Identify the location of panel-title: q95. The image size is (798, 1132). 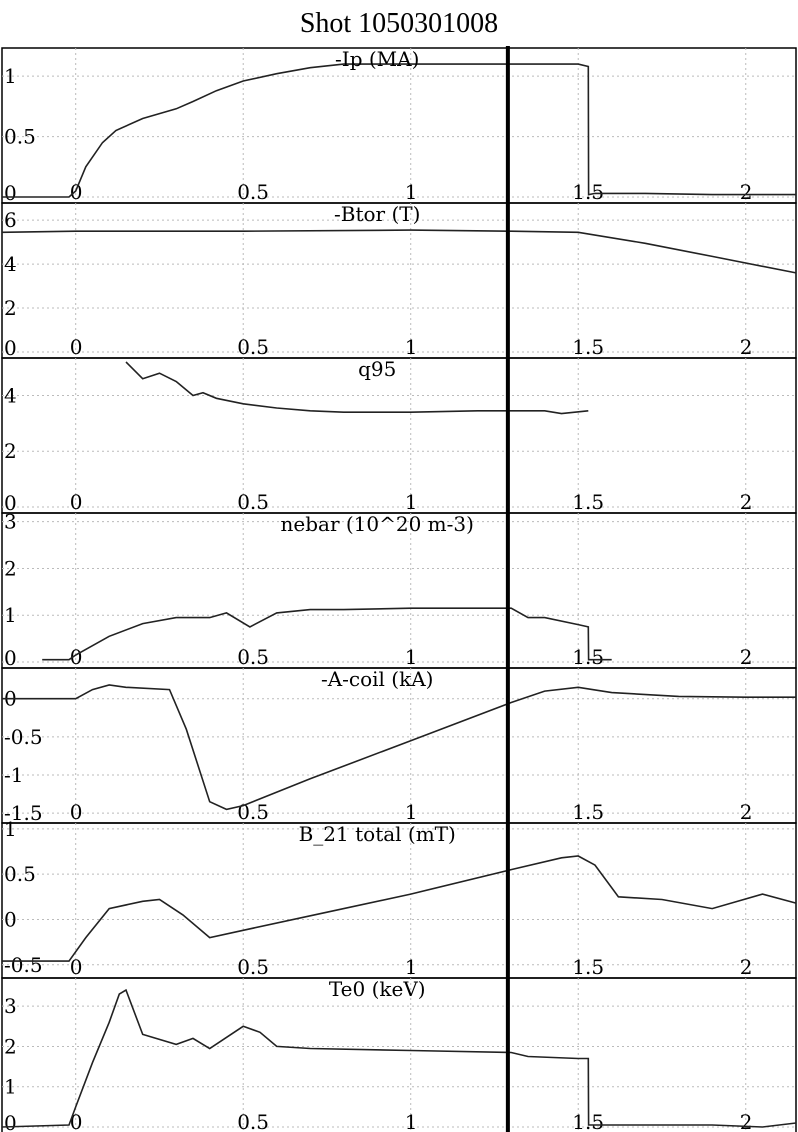
(377, 369).